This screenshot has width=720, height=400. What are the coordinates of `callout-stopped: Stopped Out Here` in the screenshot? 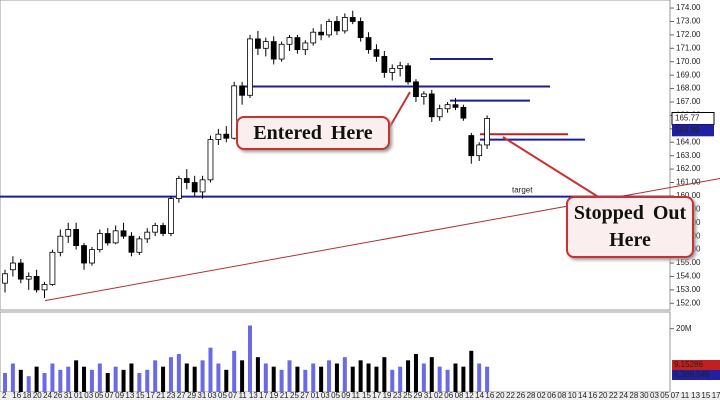 It's located at (630, 227).